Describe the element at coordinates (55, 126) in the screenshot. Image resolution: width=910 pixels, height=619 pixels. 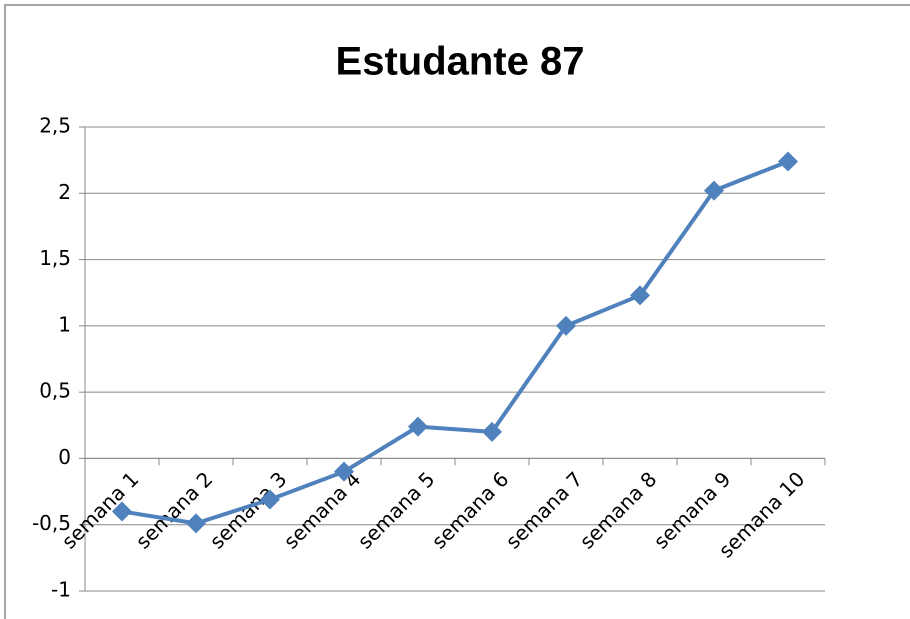
I see `y-tick-label: 2,5` at that location.